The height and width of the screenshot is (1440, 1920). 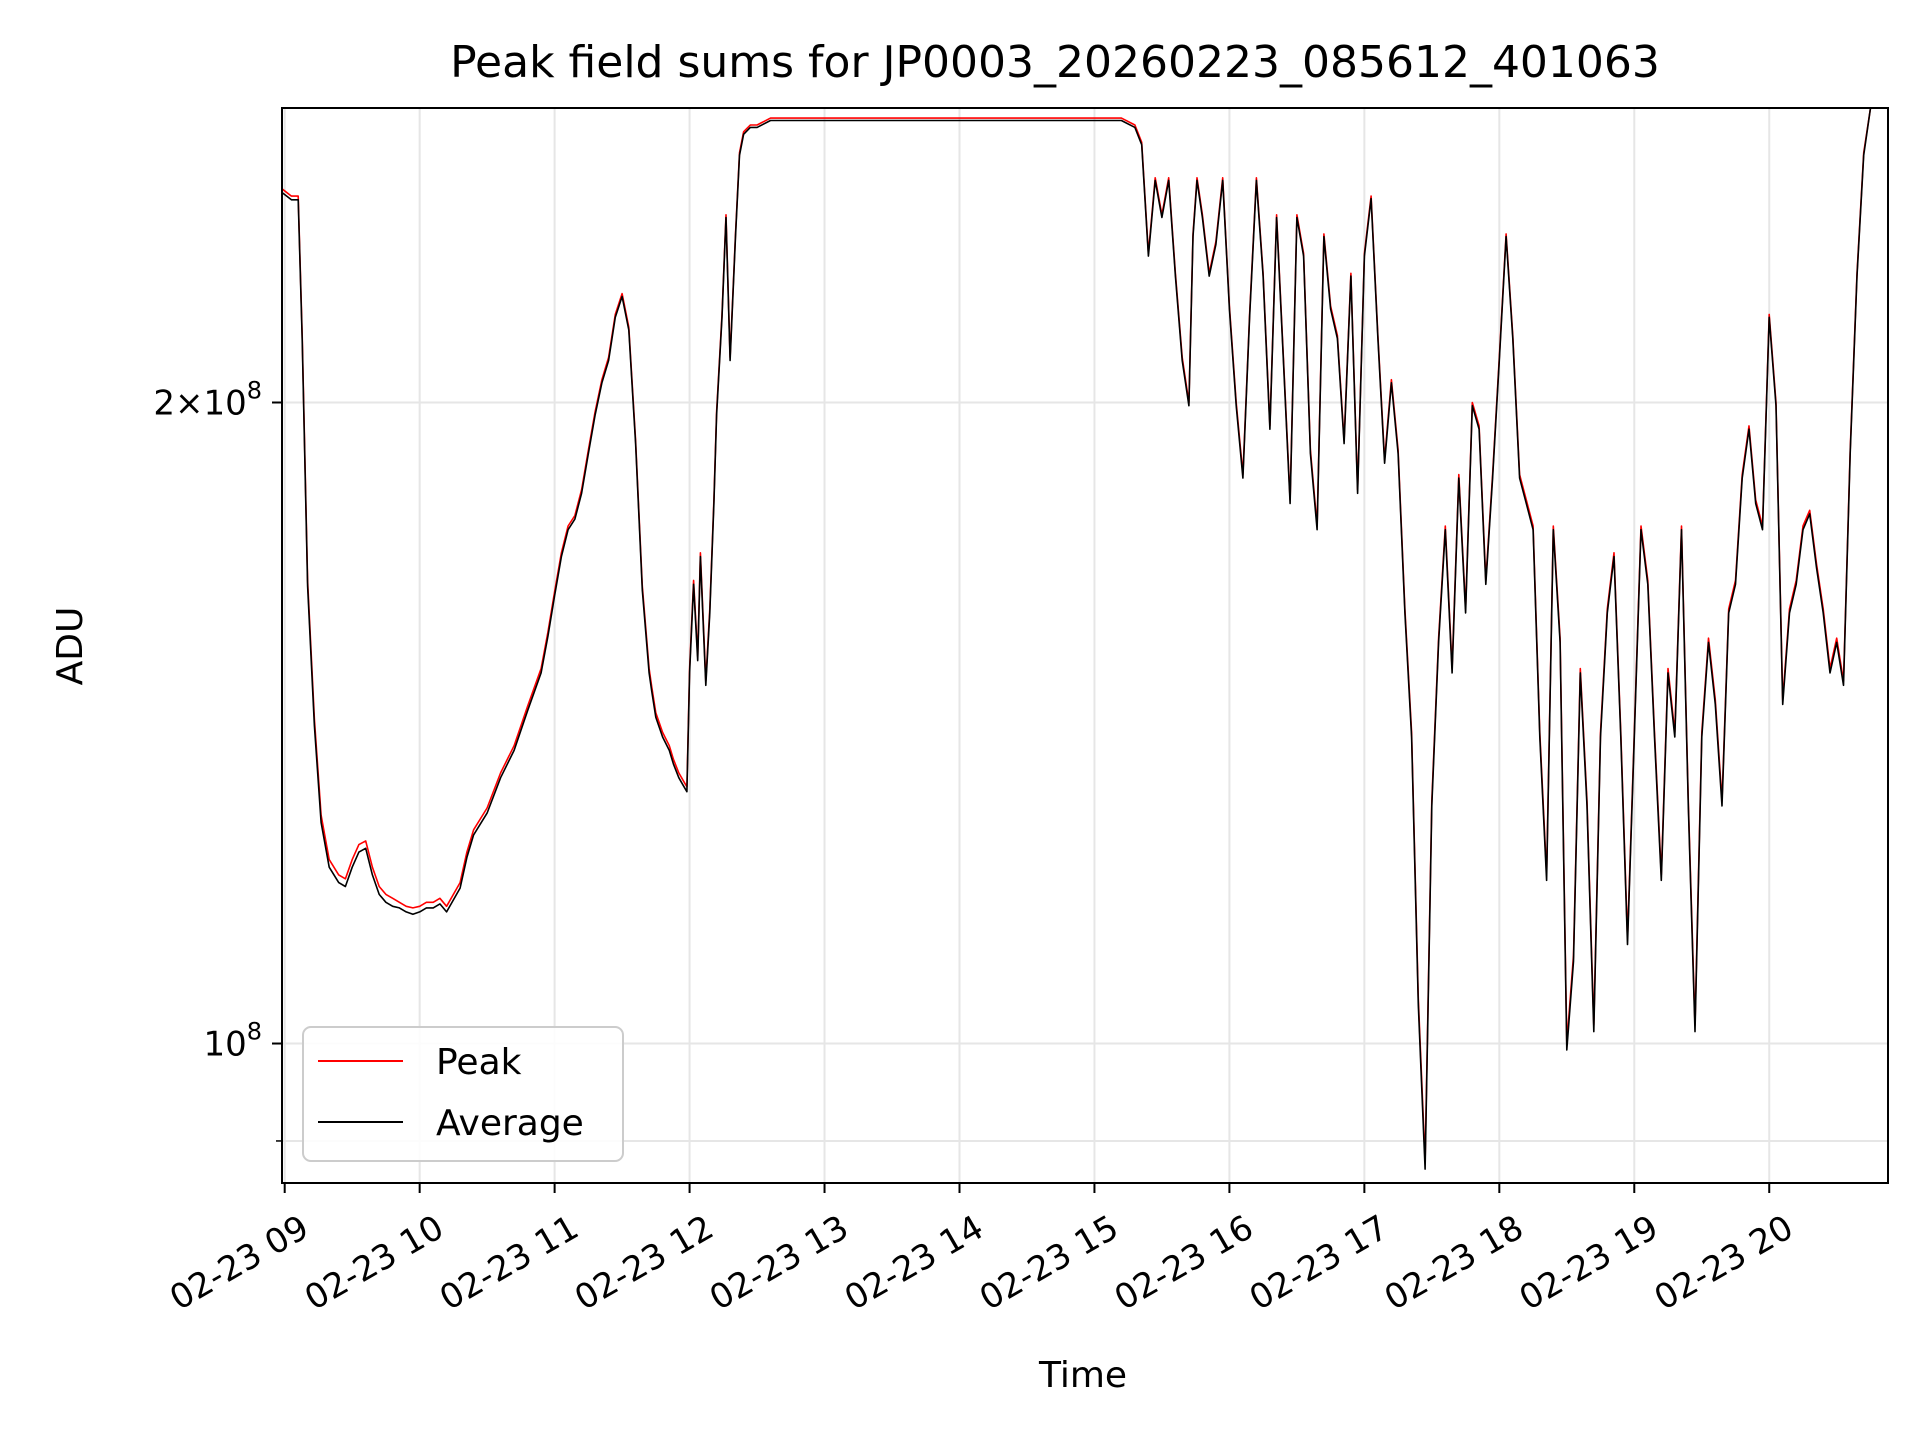 I want to click on legend: Peak Average, so click(x=463, y=1094).